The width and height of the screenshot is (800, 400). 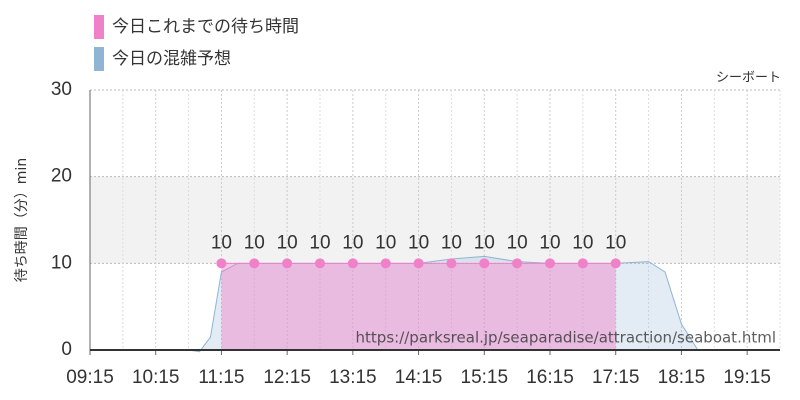 What do you see at coordinates (418, 306) in the screenshot?
I see `area-fill` at bounding box center [418, 306].